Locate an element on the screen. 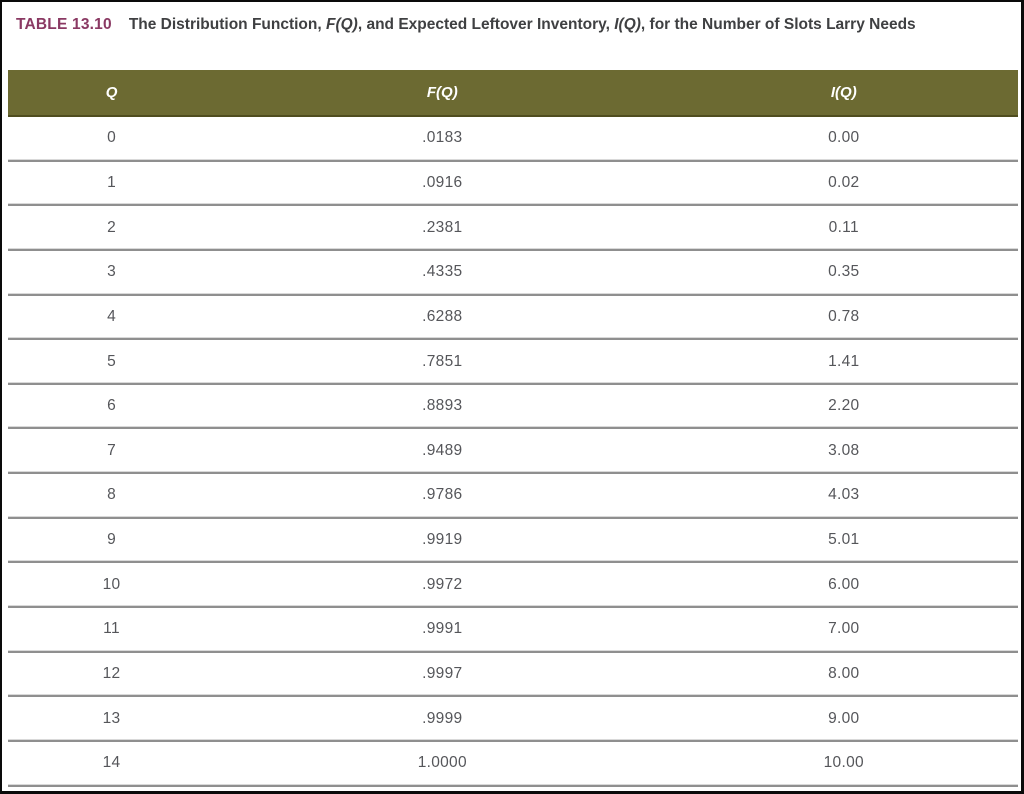 Image resolution: width=1024 pixels, height=794 pixels. cell-fq: .9997 is located at coordinates (442, 674).